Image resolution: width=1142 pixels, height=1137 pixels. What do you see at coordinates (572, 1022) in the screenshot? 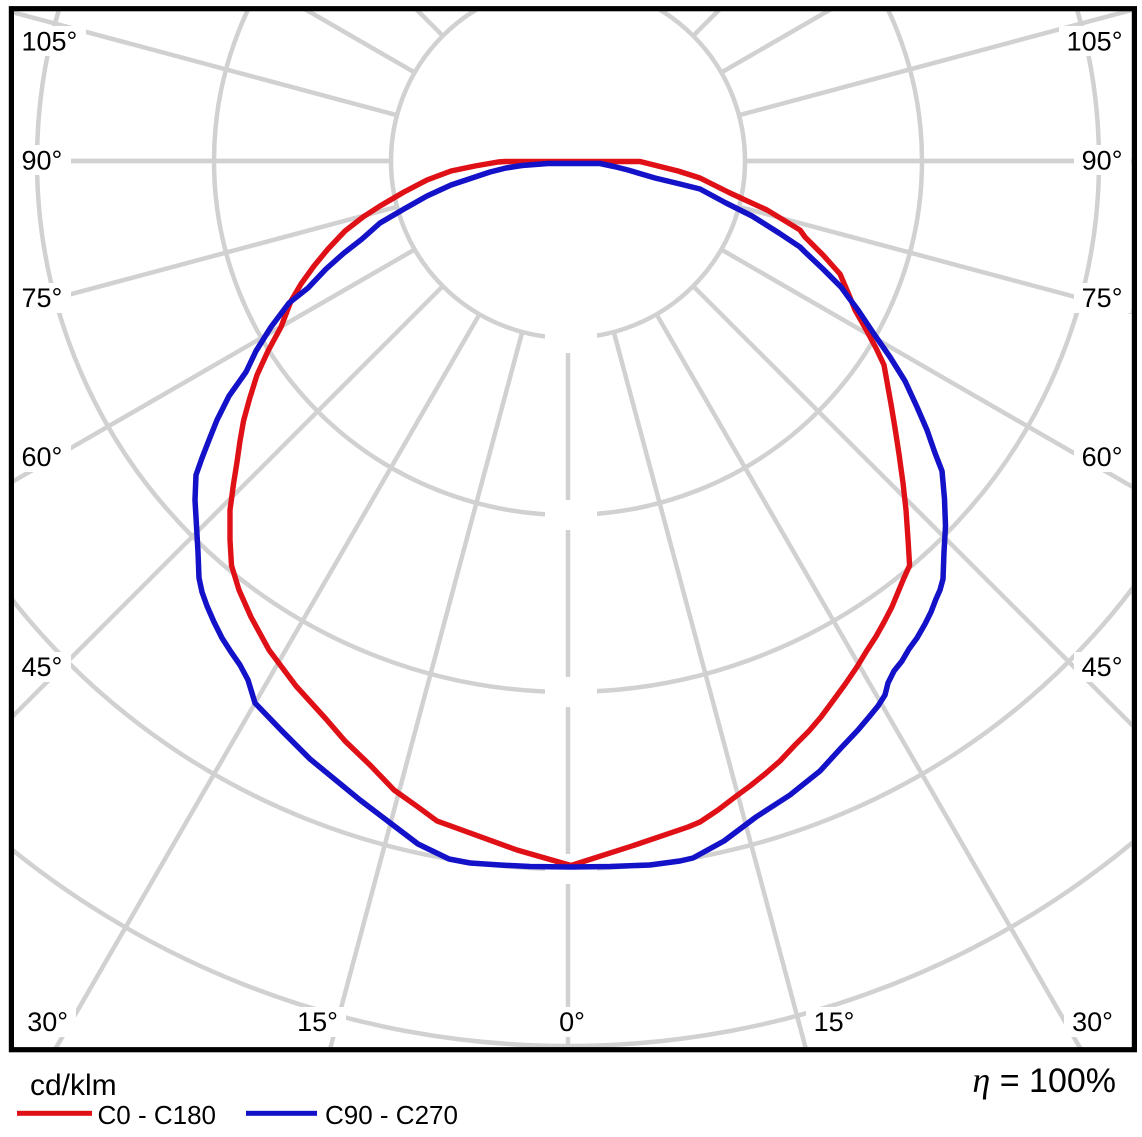
I see `svg-text: 0°` at bounding box center [572, 1022].